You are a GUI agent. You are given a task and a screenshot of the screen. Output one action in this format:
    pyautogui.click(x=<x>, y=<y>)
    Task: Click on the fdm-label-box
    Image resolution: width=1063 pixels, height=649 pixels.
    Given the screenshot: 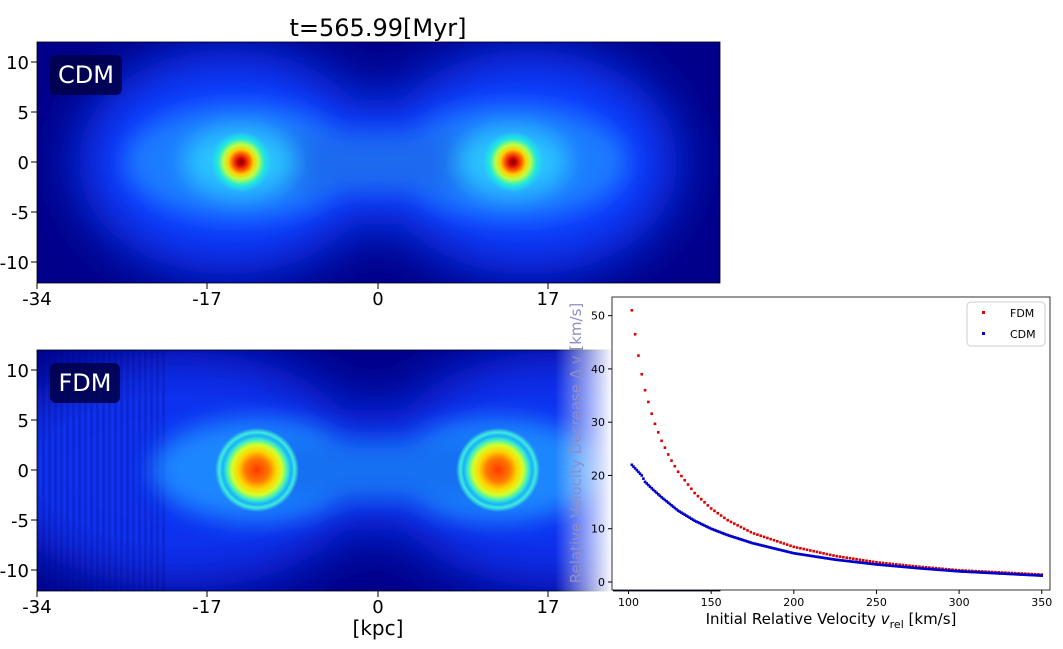 What is the action you would take?
    pyautogui.click(x=85, y=383)
    